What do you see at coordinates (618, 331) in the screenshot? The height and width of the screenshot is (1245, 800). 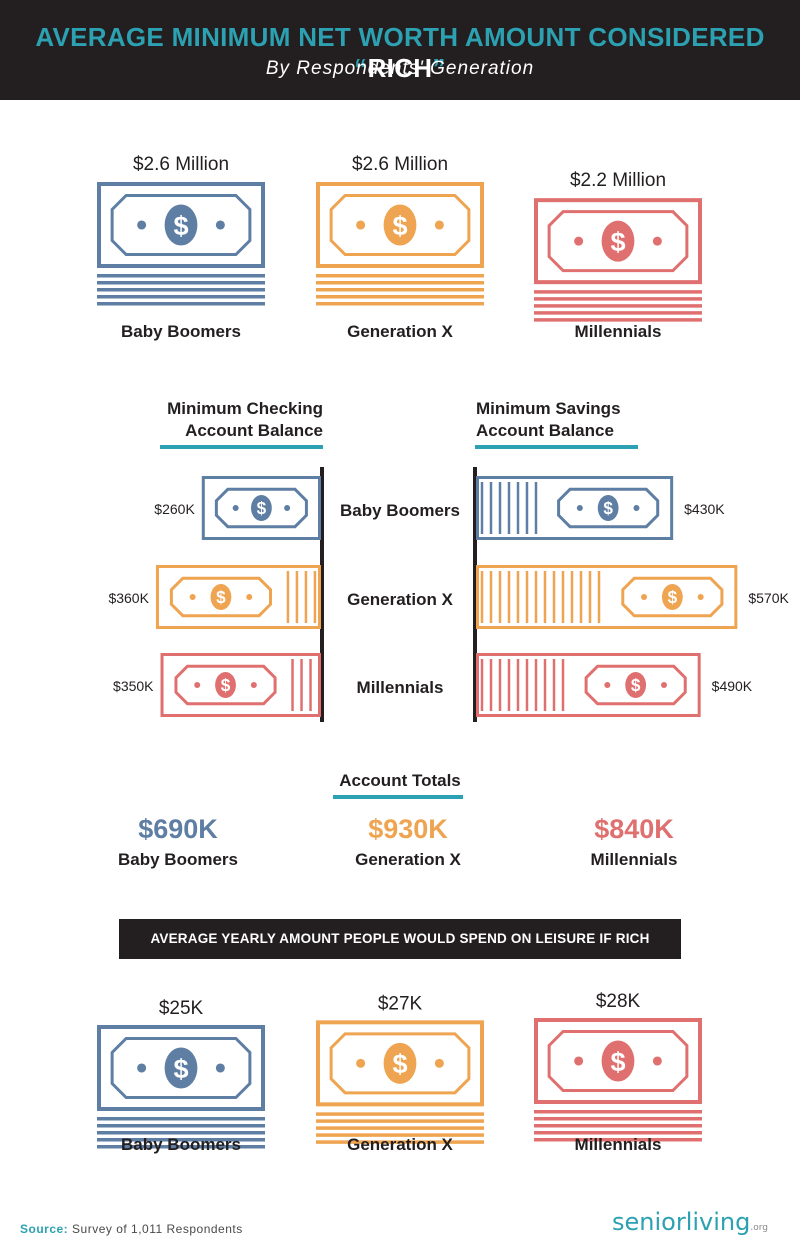 I see `net-worth-category-label: Millennials` at bounding box center [618, 331].